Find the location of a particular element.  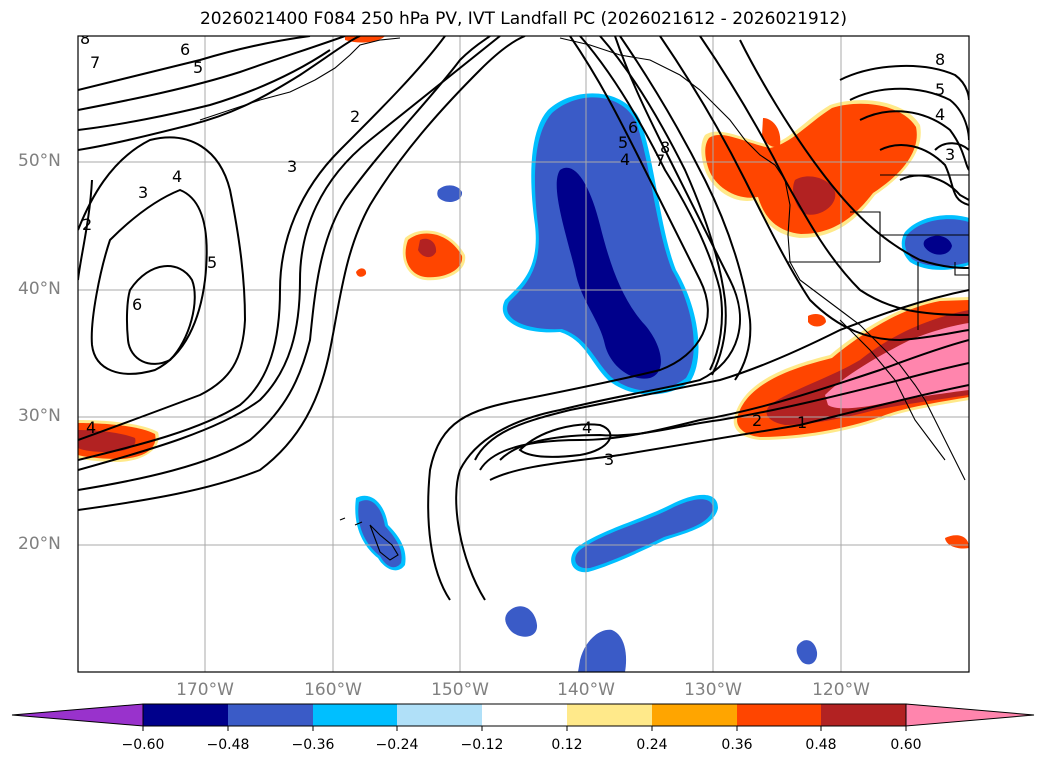

colorbar-tick-label: 0.24 is located at coordinates (652, 745).